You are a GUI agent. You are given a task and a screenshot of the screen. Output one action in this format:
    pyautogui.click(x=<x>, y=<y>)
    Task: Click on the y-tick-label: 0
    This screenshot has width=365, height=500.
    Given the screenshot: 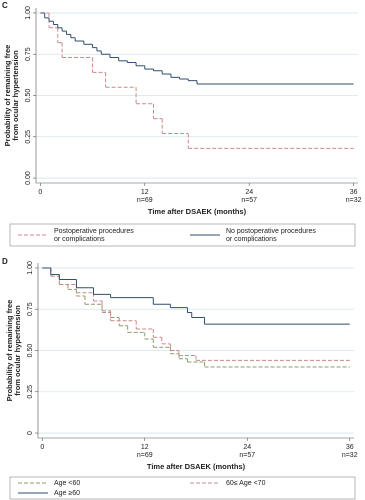 What is the action you would take?
    pyautogui.click(x=30, y=433)
    